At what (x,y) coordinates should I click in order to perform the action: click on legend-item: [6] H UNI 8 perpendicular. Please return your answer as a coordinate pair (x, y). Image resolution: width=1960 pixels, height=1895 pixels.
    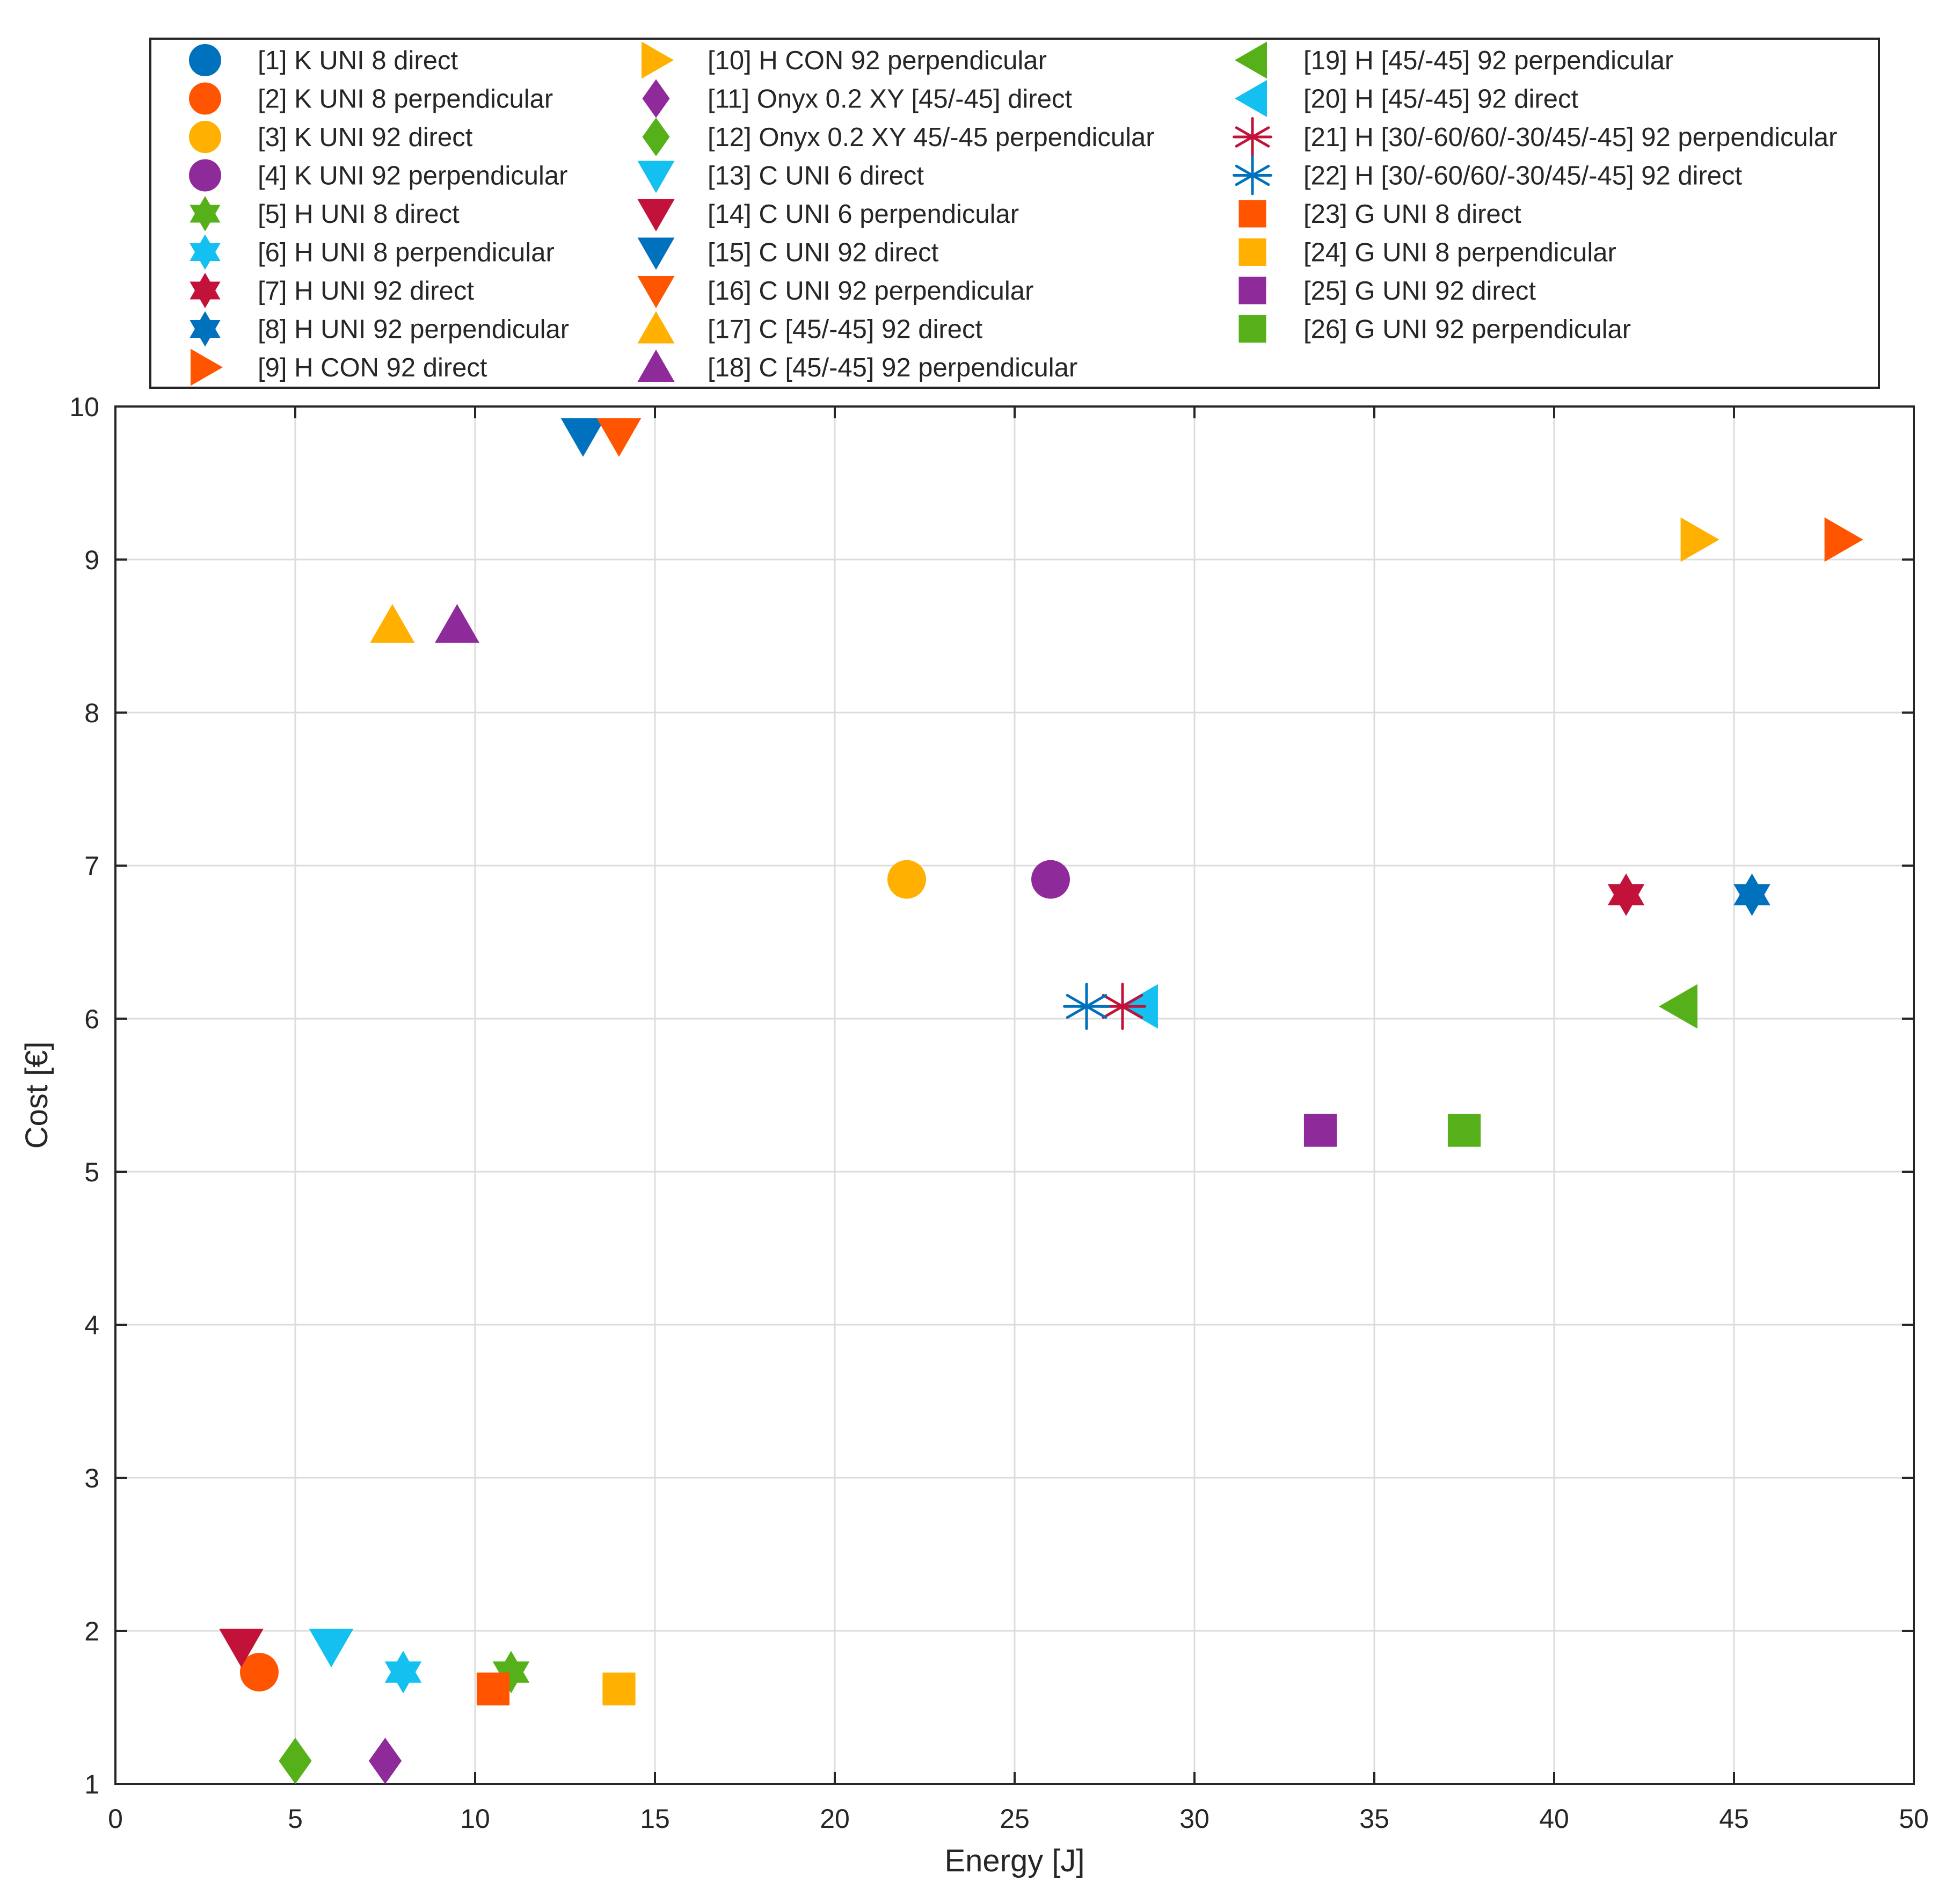
    Looking at the image, I should click on (372, 252).